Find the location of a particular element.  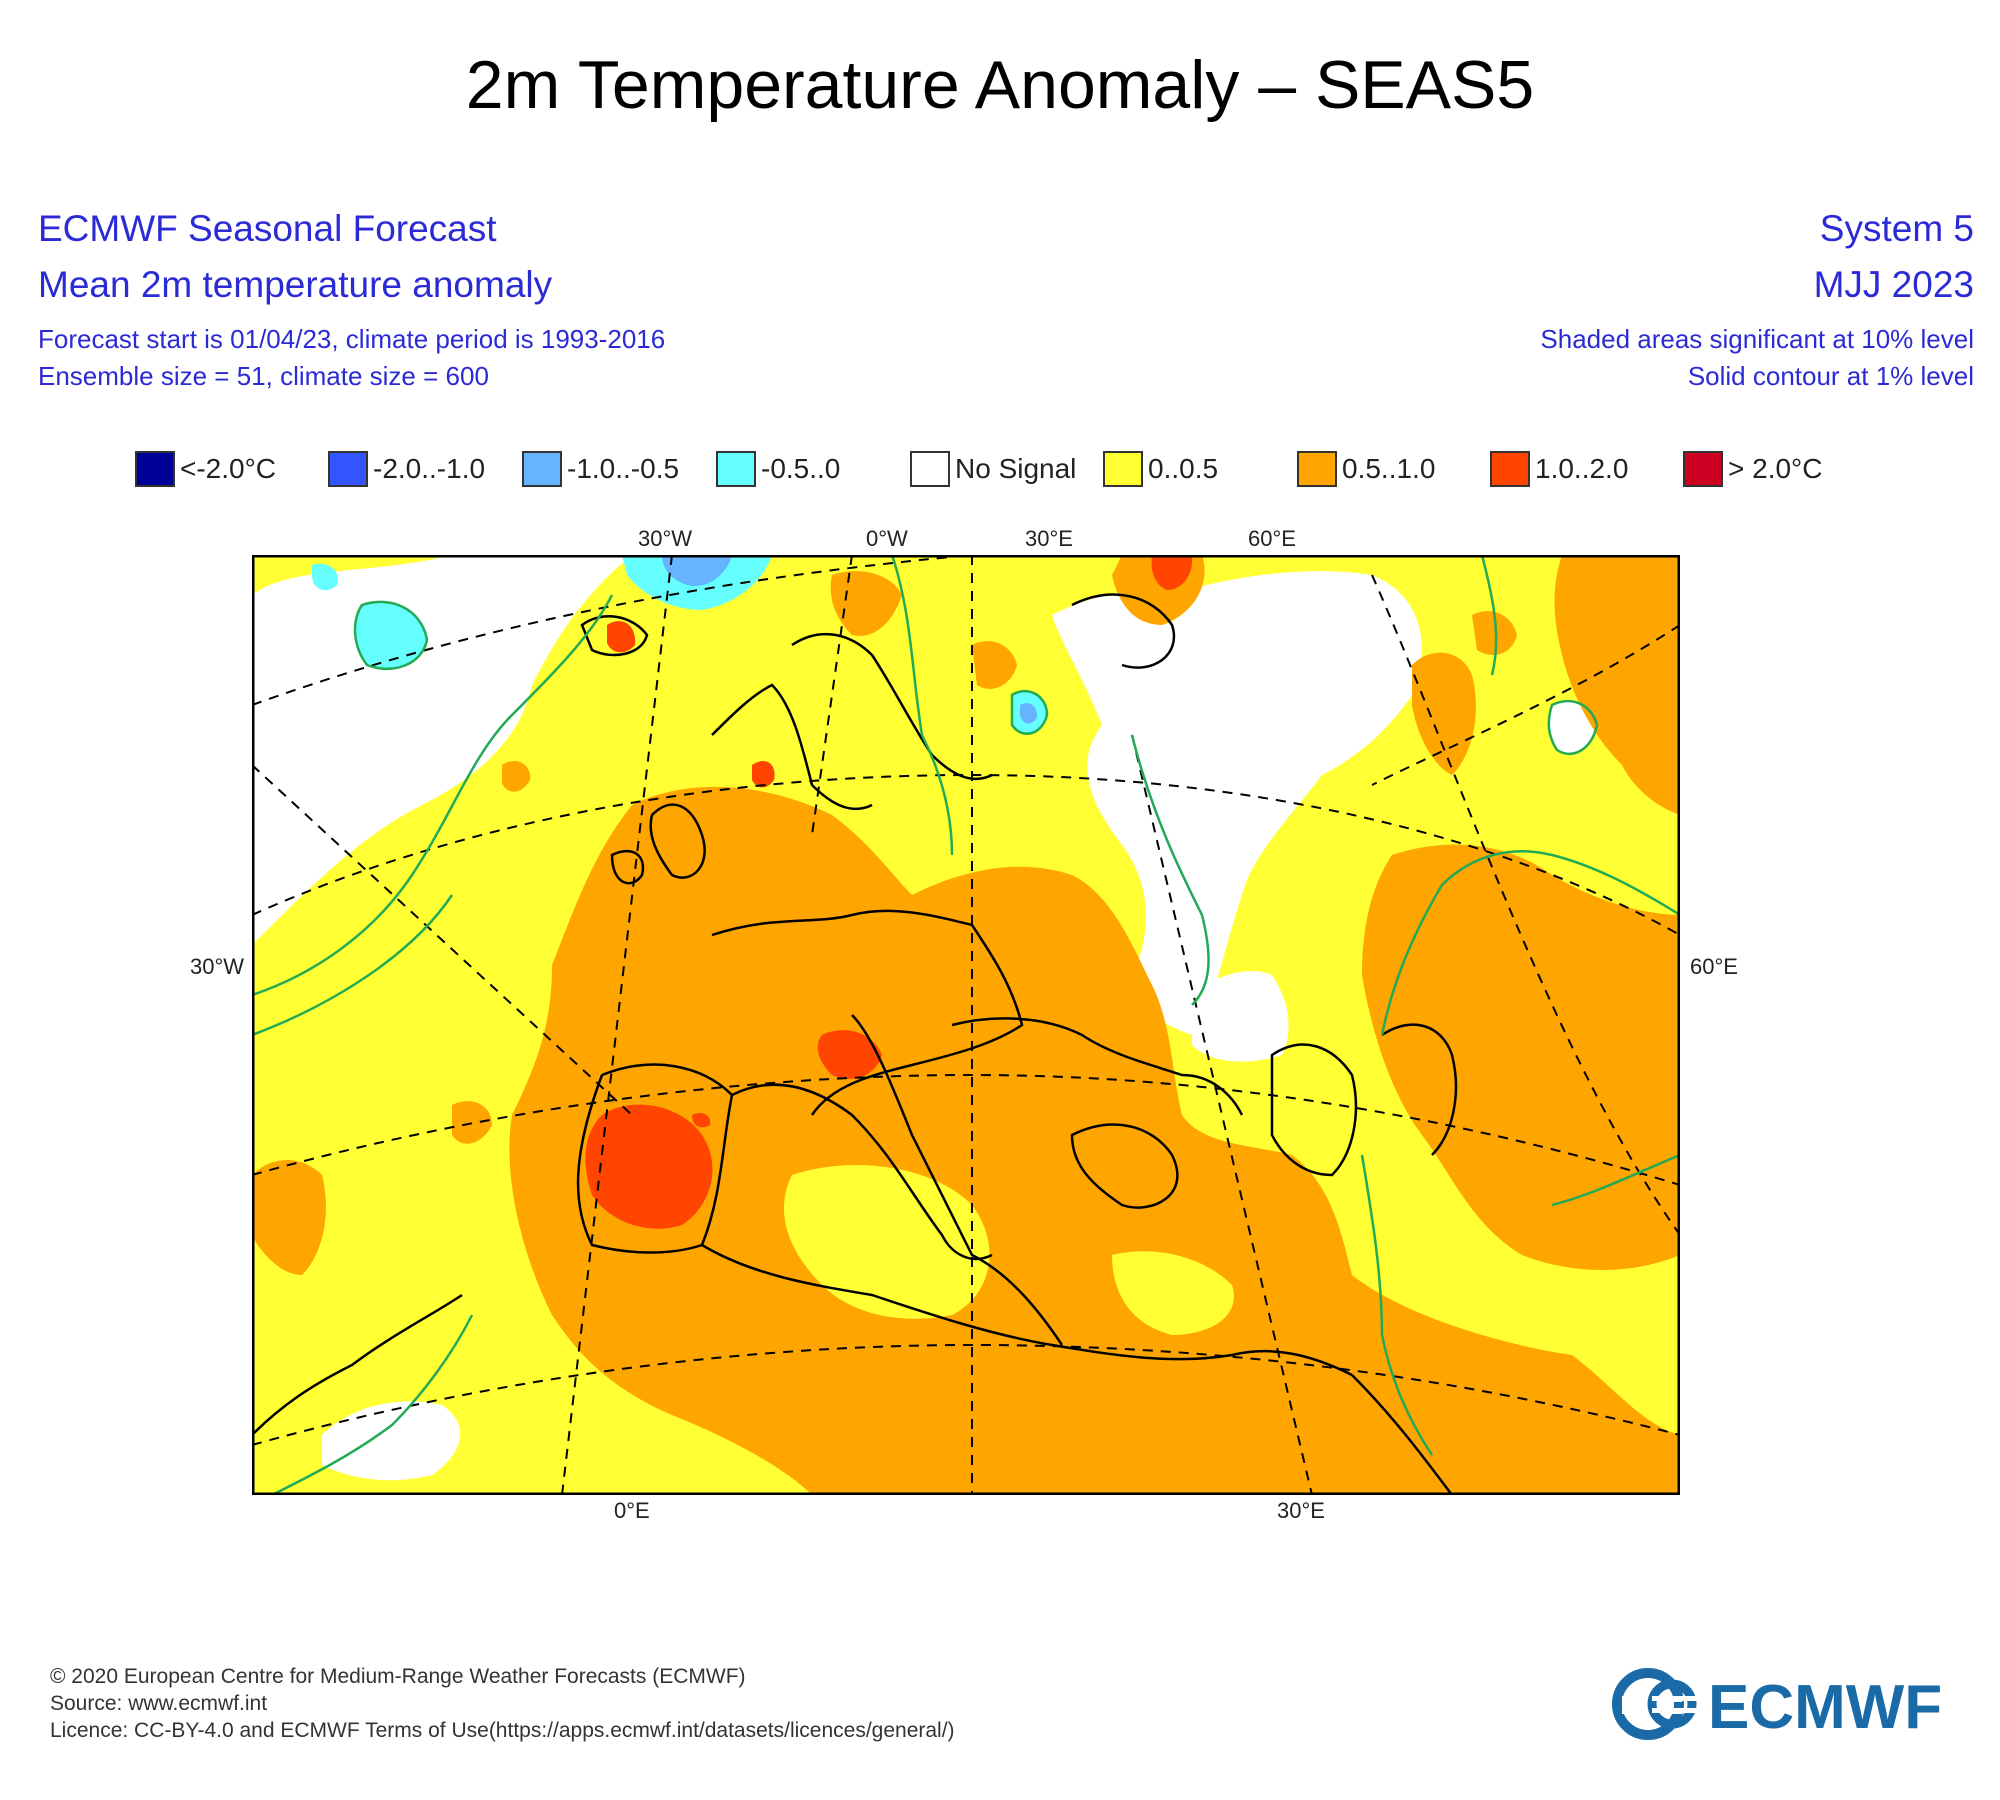

anomaly-region-red-arctic is located at coordinates (1172, 572).